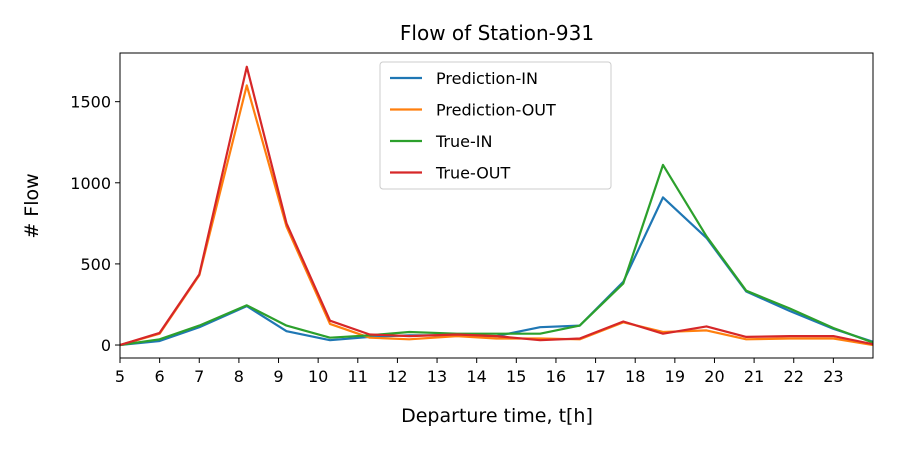 The image size is (900, 455). Describe the element at coordinates (794, 376) in the screenshot. I see `x-tick-label: 22` at that location.